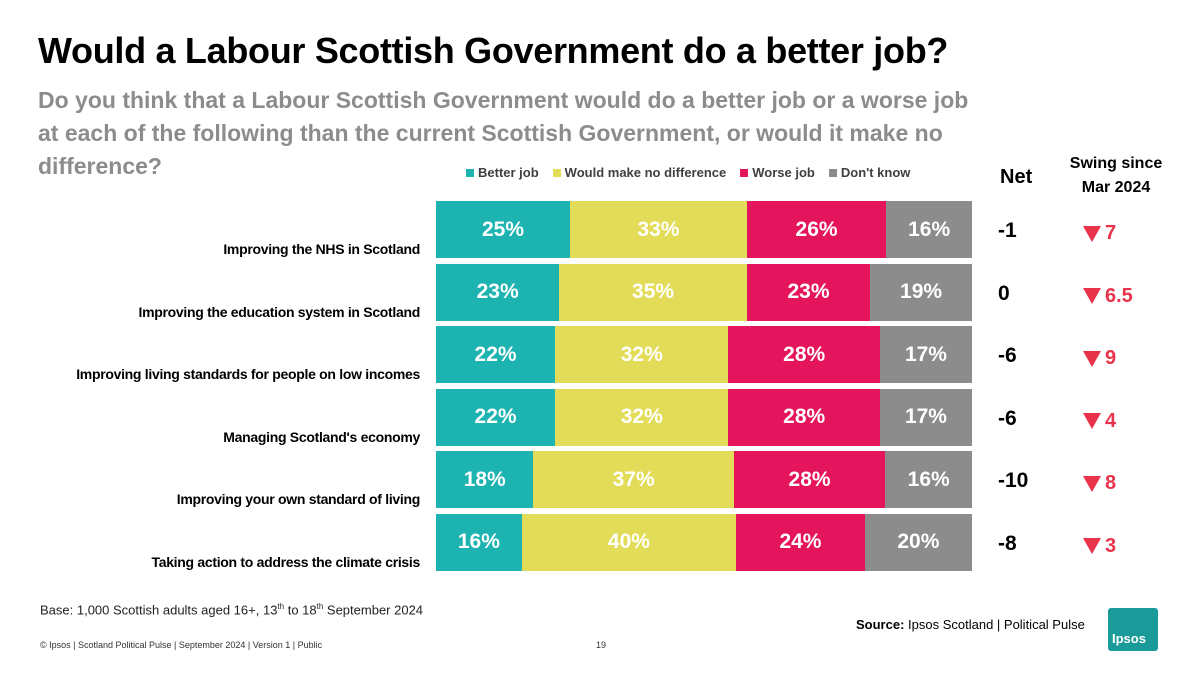 The width and height of the screenshot is (1200, 675). I want to click on swing-value: 7, so click(1099, 233).